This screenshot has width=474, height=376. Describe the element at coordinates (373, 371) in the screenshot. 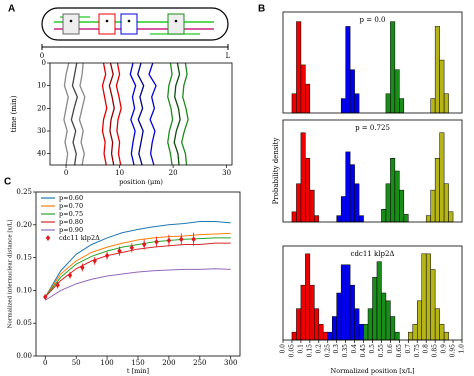

I see `x-axis-label: Normalized position [x/L]` at that location.